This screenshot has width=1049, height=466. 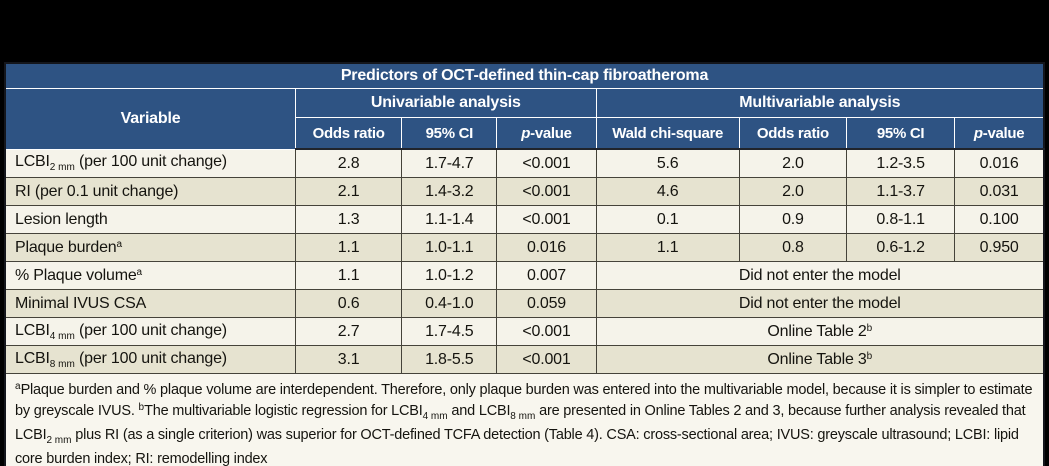 What do you see at coordinates (667, 133) in the screenshot?
I see `col-header-wald-chi-square: Wald chi-square` at bounding box center [667, 133].